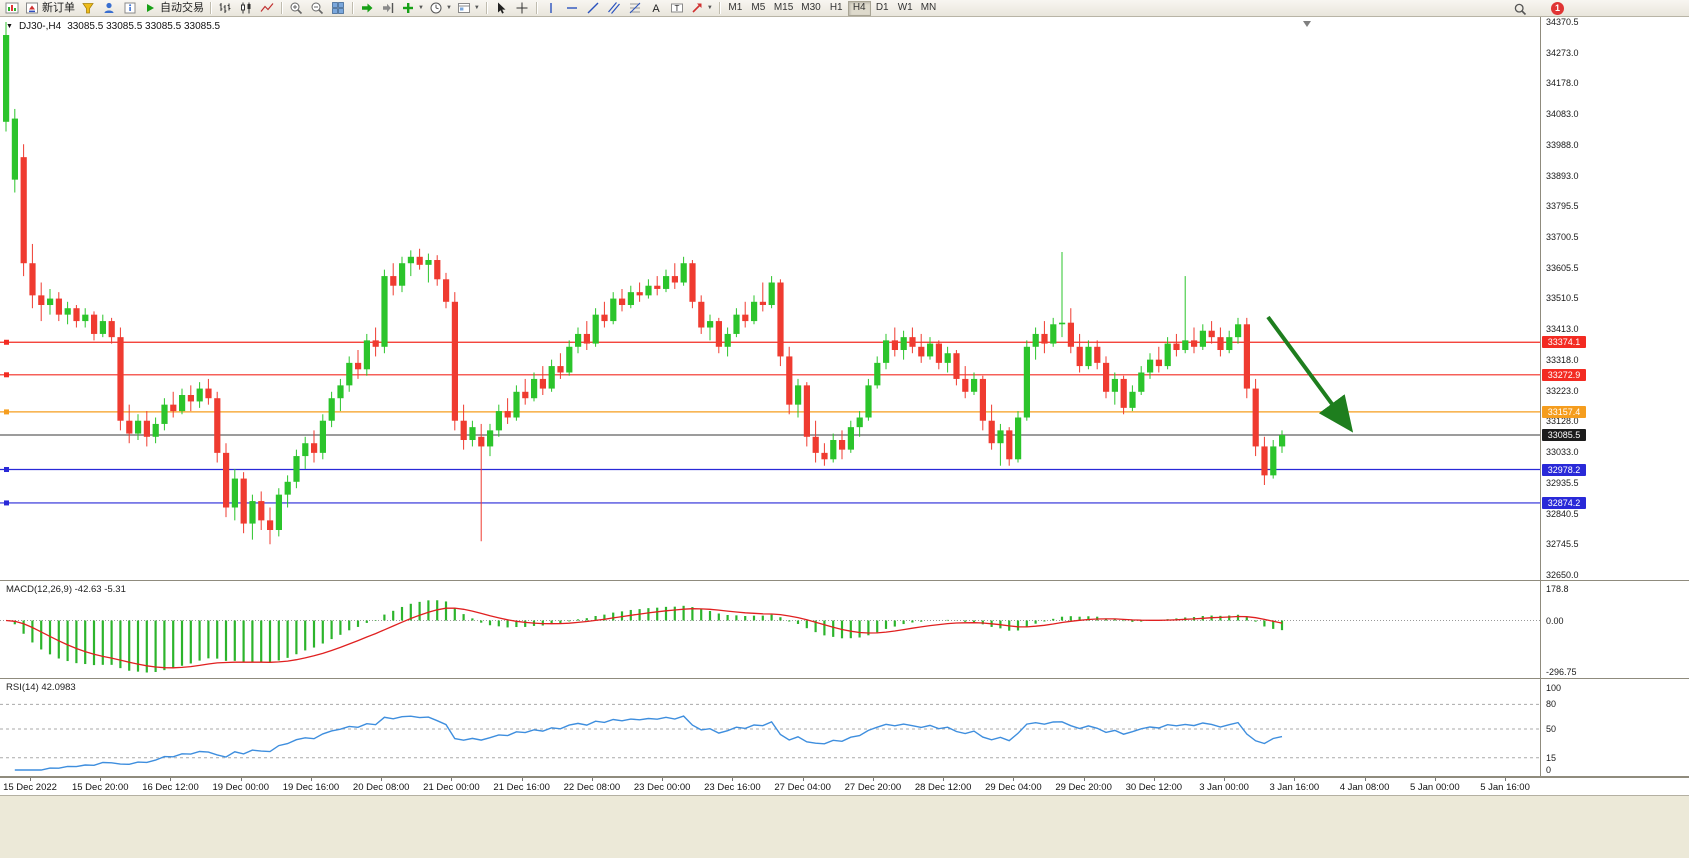 This screenshot has height=858, width=1689. What do you see at coordinates (783, 8) in the screenshot?
I see `timeframe-m15-button: M15` at bounding box center [783, 8].